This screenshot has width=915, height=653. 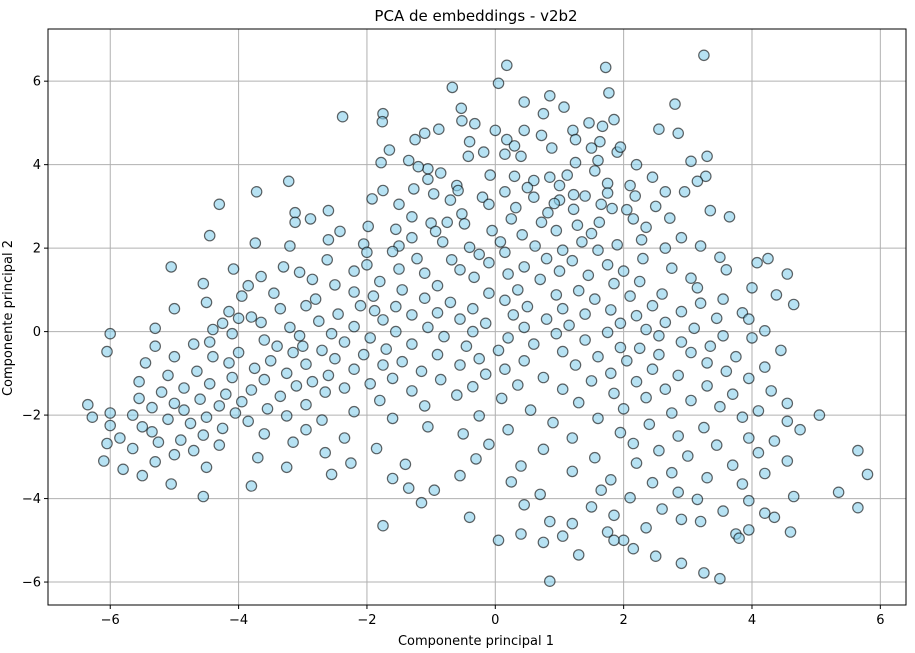 I want to click on x-axis-label: Componente principal 1, so click(x=476, y=641).